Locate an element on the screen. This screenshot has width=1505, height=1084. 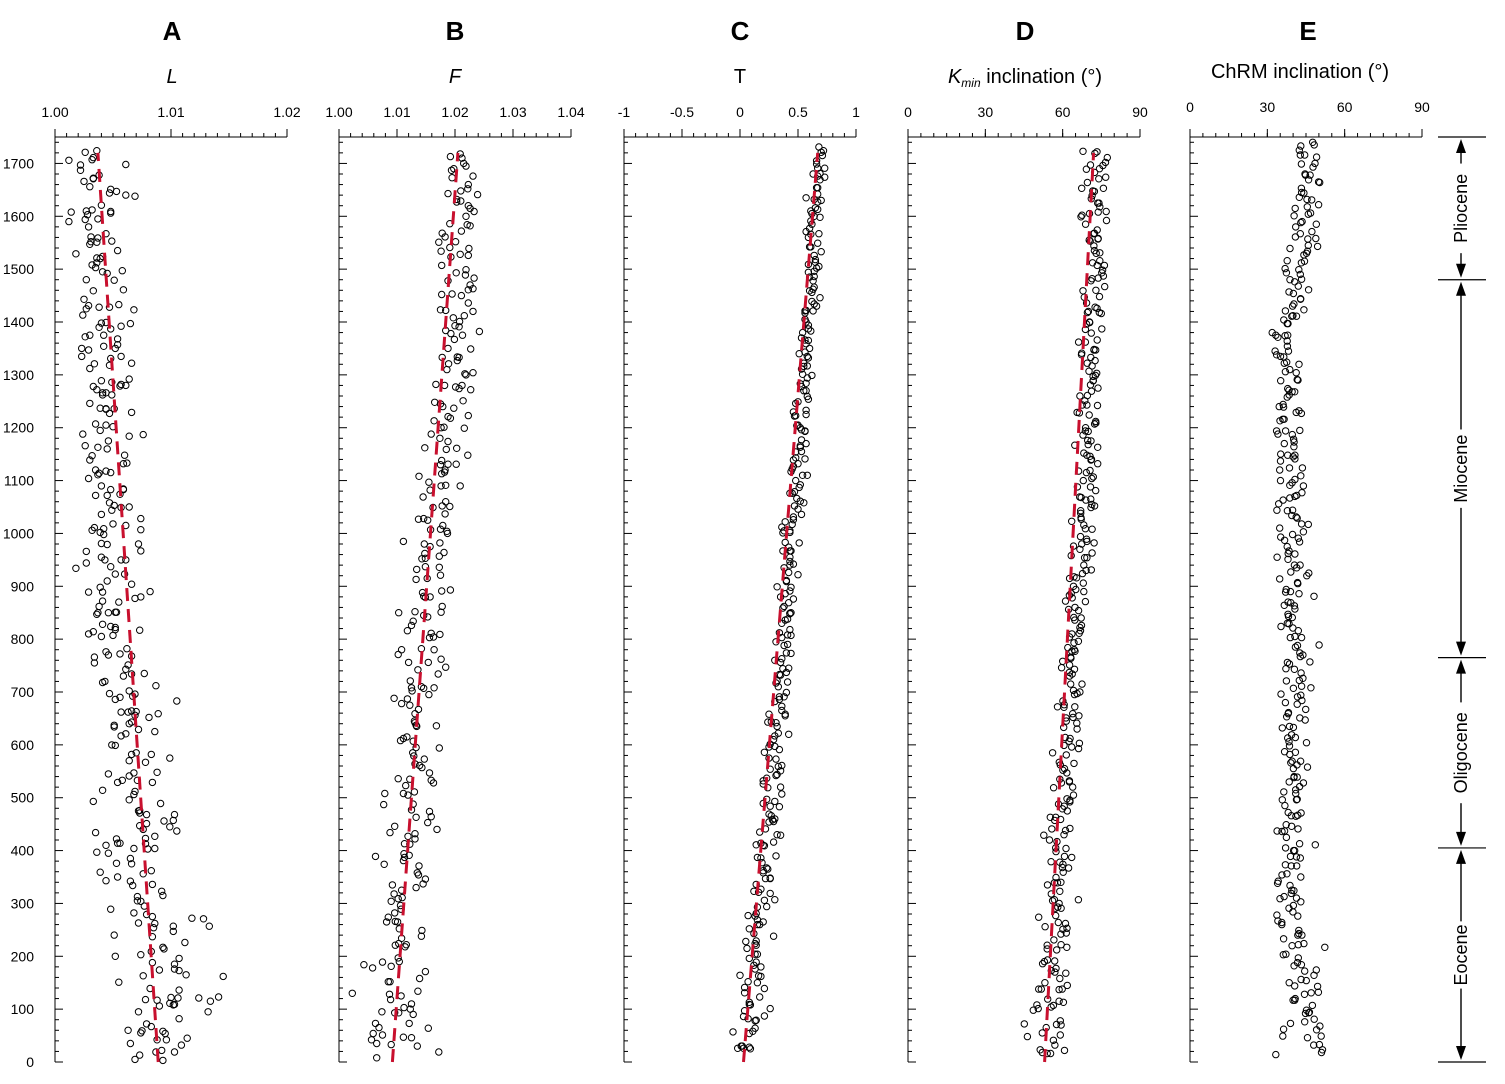
epoch-label: Pliocene is located at coordinates (1461, 208).